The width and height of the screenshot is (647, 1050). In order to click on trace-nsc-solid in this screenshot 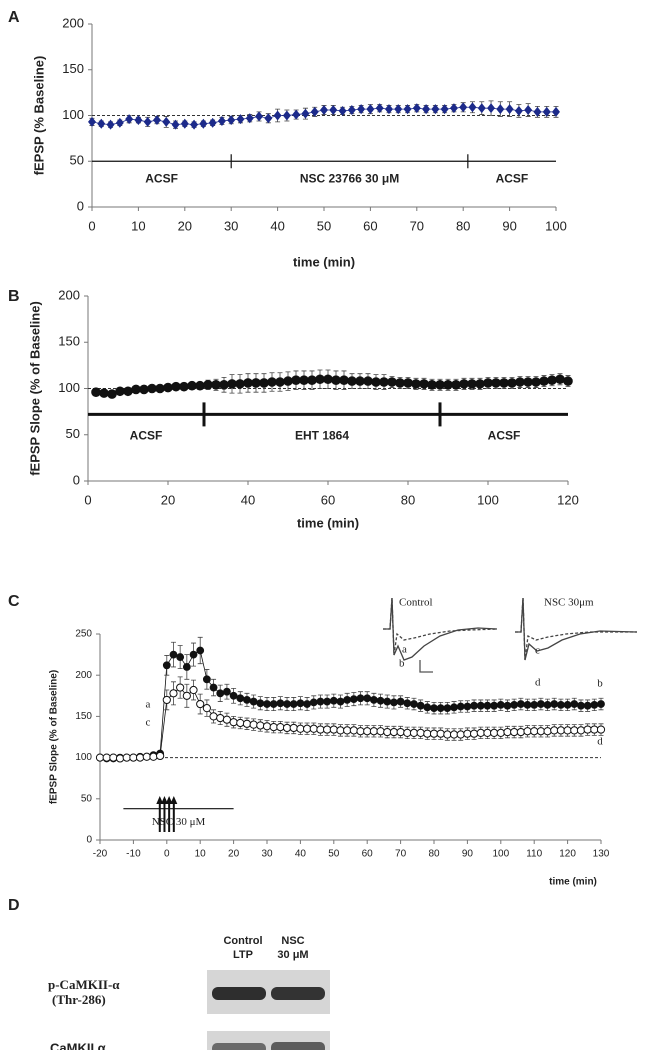, I will do `click(576, 629)`.